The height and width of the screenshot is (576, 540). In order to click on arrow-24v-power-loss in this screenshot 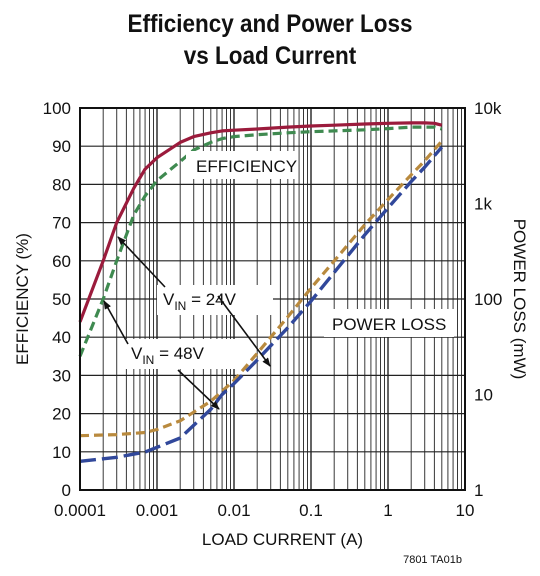, I will do `click(244, 331)`.